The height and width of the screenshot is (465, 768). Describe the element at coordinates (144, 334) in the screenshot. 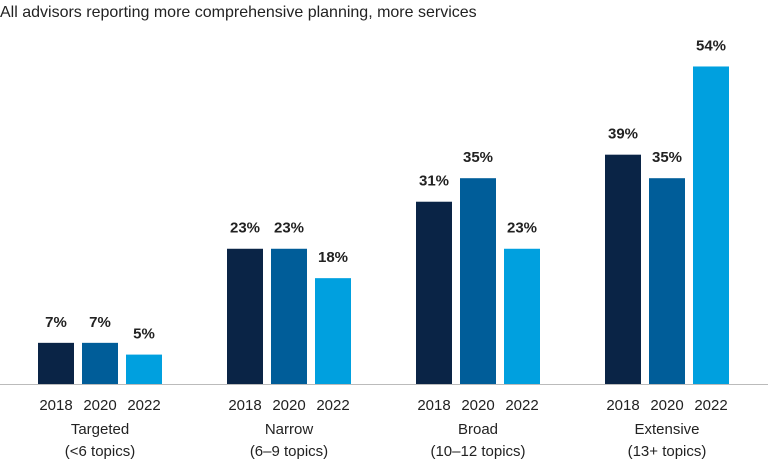

I see `value-label: 5%` at that location.